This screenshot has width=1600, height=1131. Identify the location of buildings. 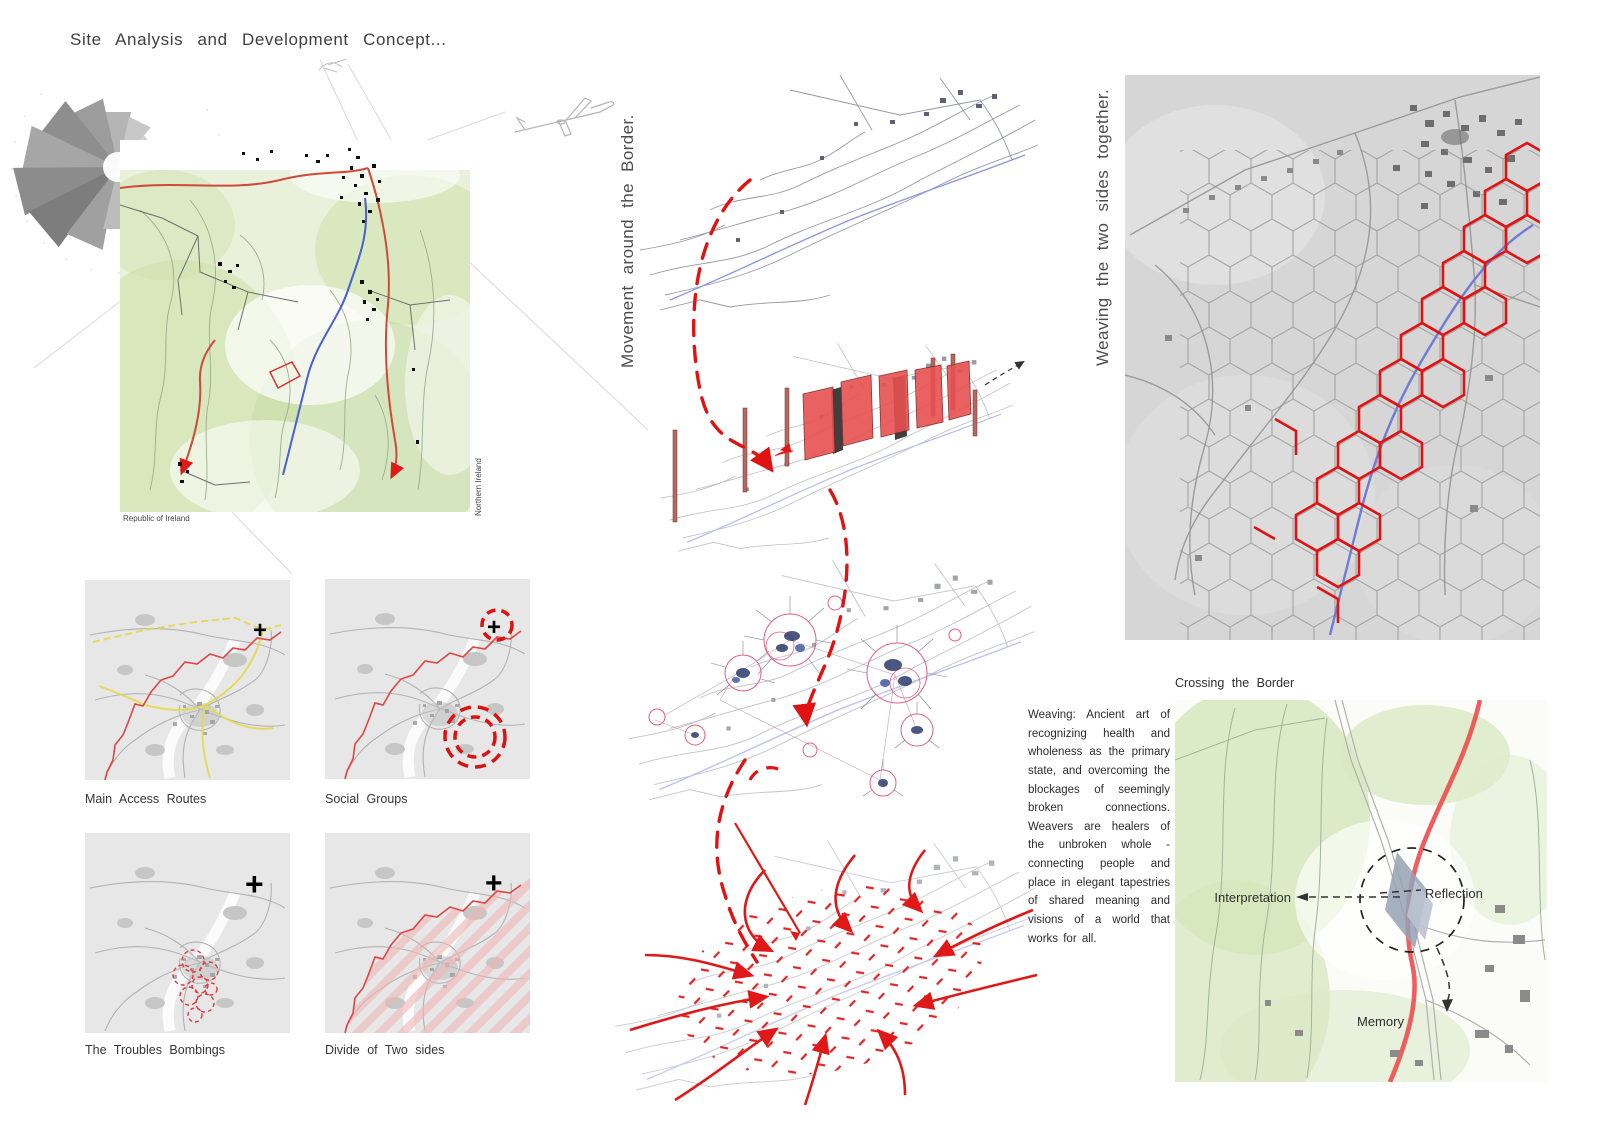
(1397, 985).